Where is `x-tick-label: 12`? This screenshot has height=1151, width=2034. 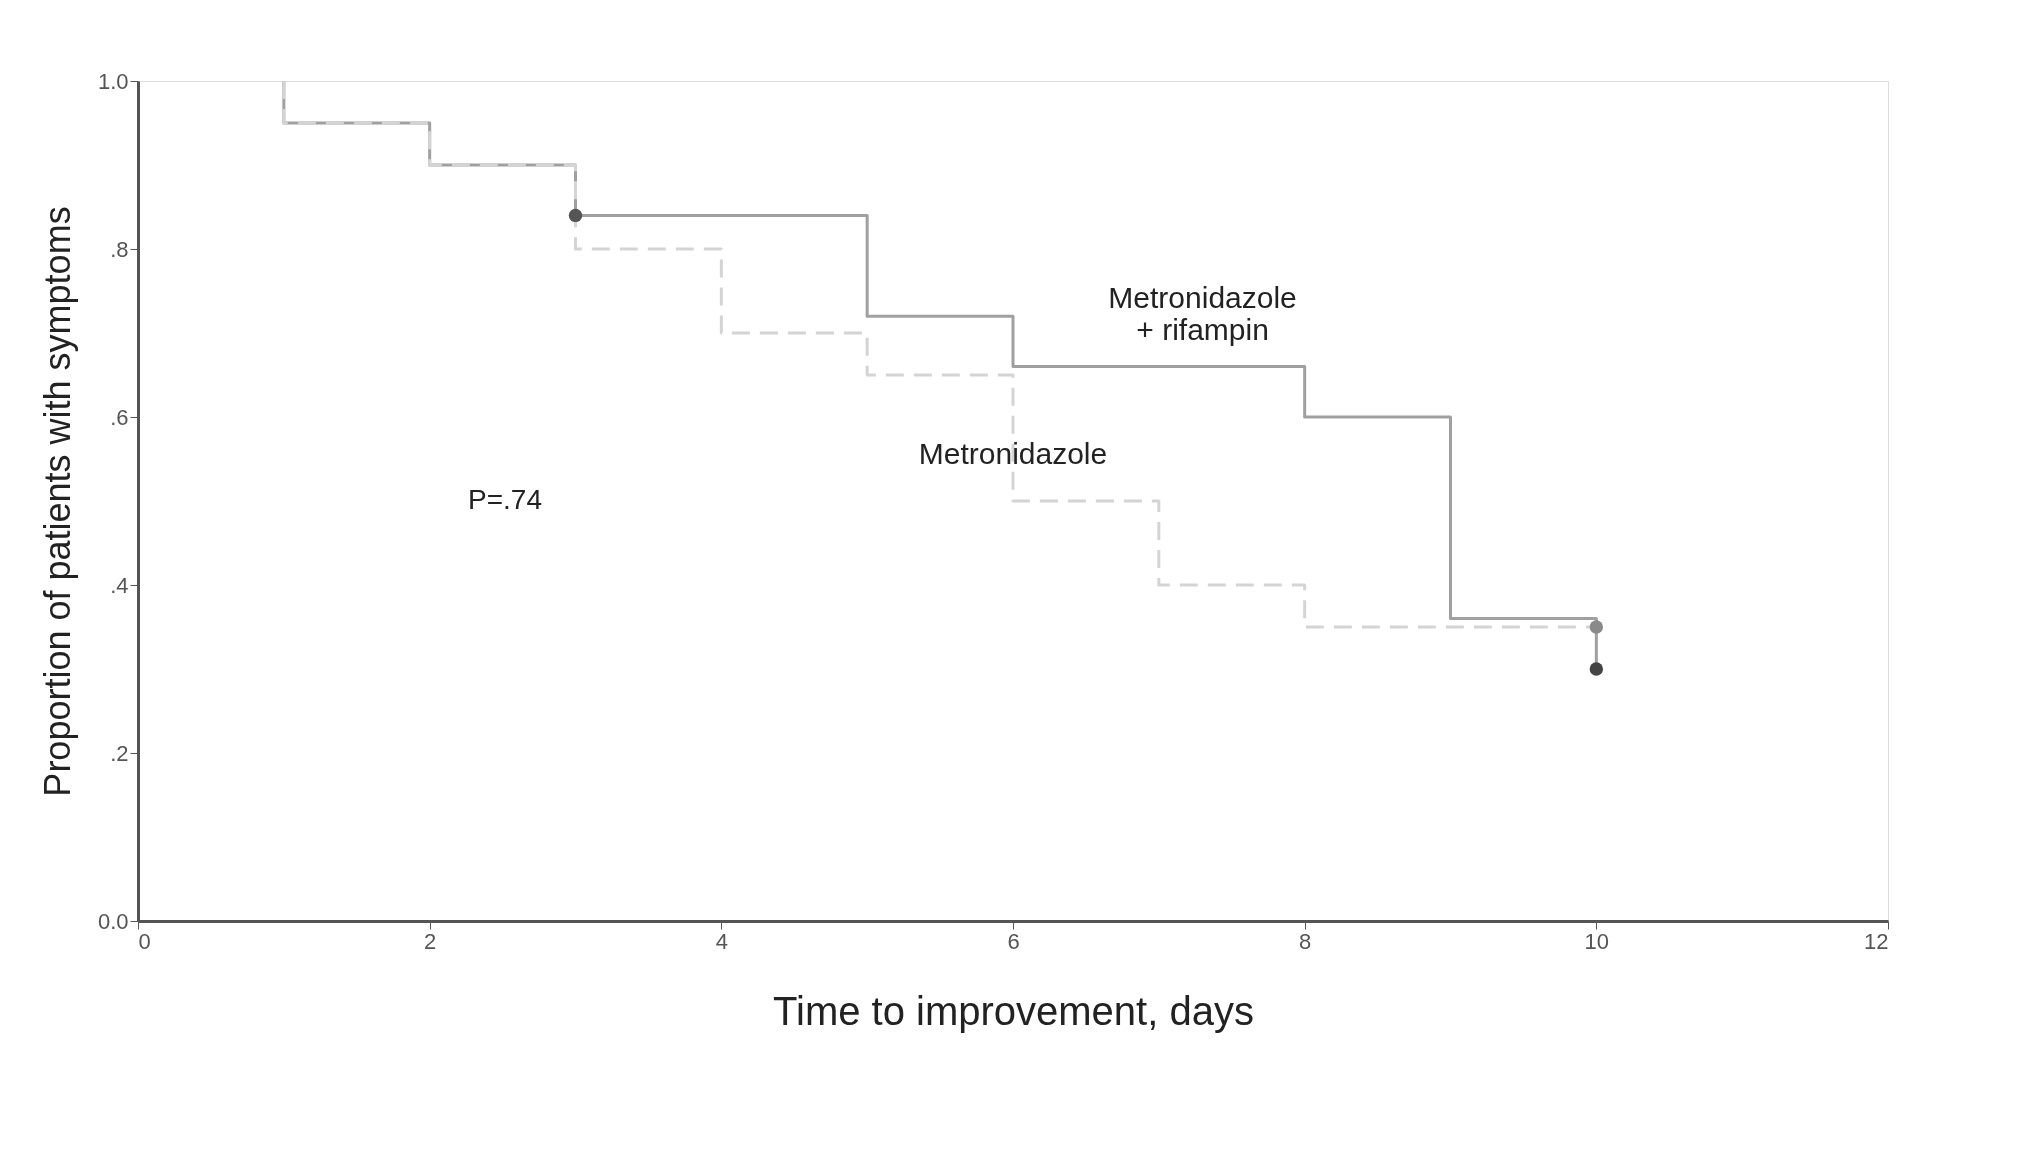 x-tick-label: 12 is located at coordinates (1876, 941).